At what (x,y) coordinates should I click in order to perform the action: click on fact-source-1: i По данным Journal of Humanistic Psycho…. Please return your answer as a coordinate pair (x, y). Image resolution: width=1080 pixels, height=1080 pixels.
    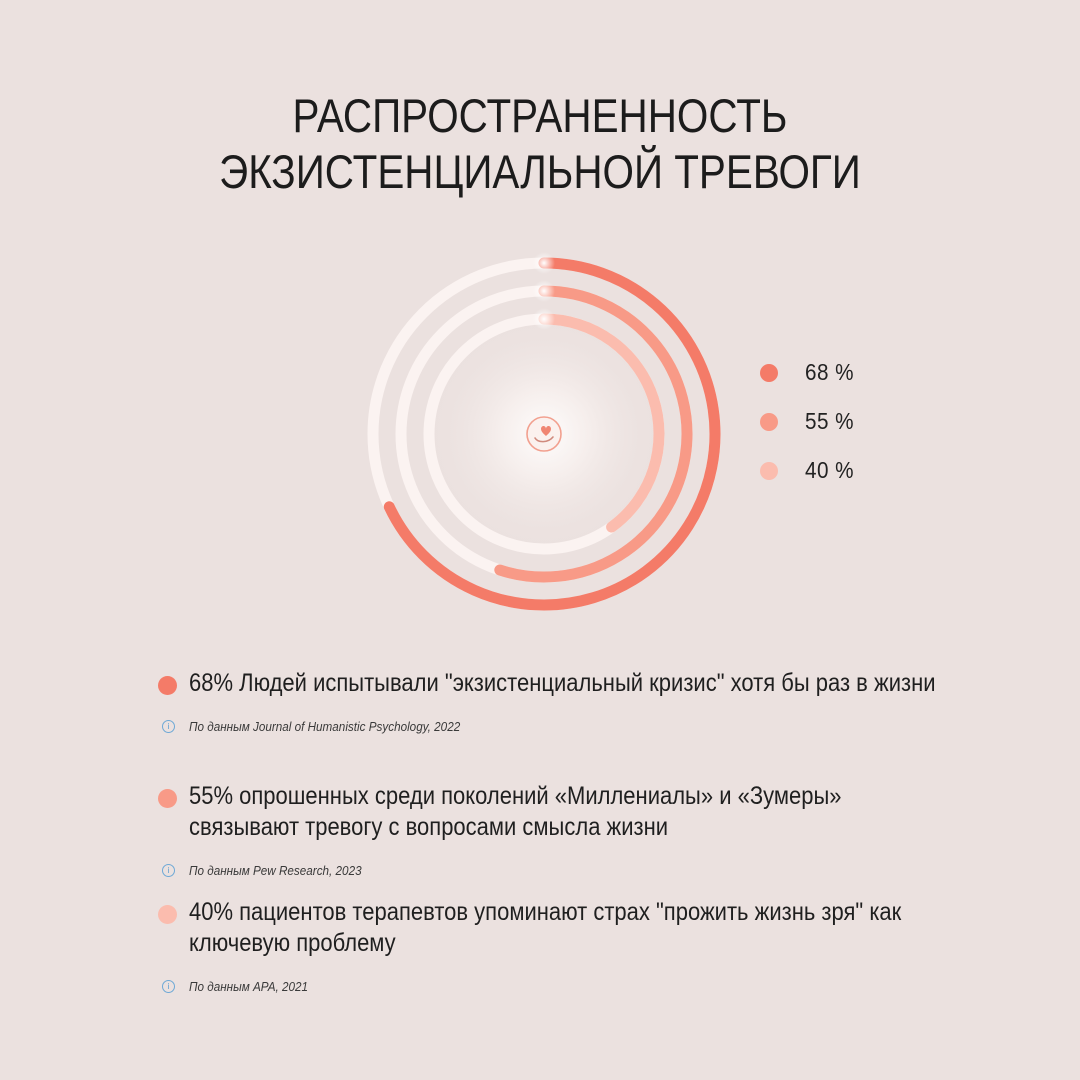
    Looking at the image, I should click on (550, 726).